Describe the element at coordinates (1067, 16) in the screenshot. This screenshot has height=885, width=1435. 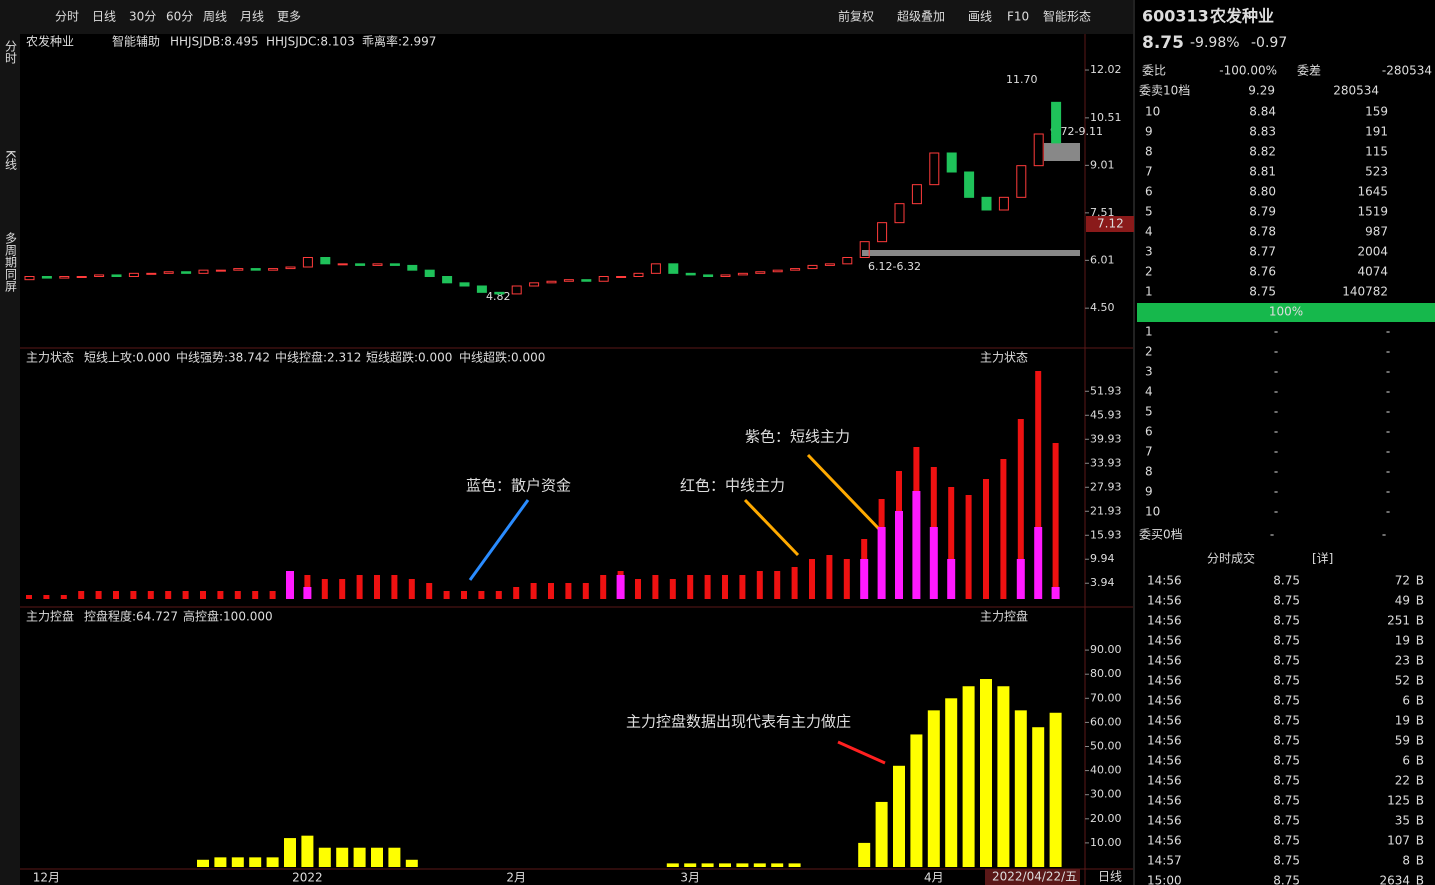
I see `tool-button: 智能形态` at that location.